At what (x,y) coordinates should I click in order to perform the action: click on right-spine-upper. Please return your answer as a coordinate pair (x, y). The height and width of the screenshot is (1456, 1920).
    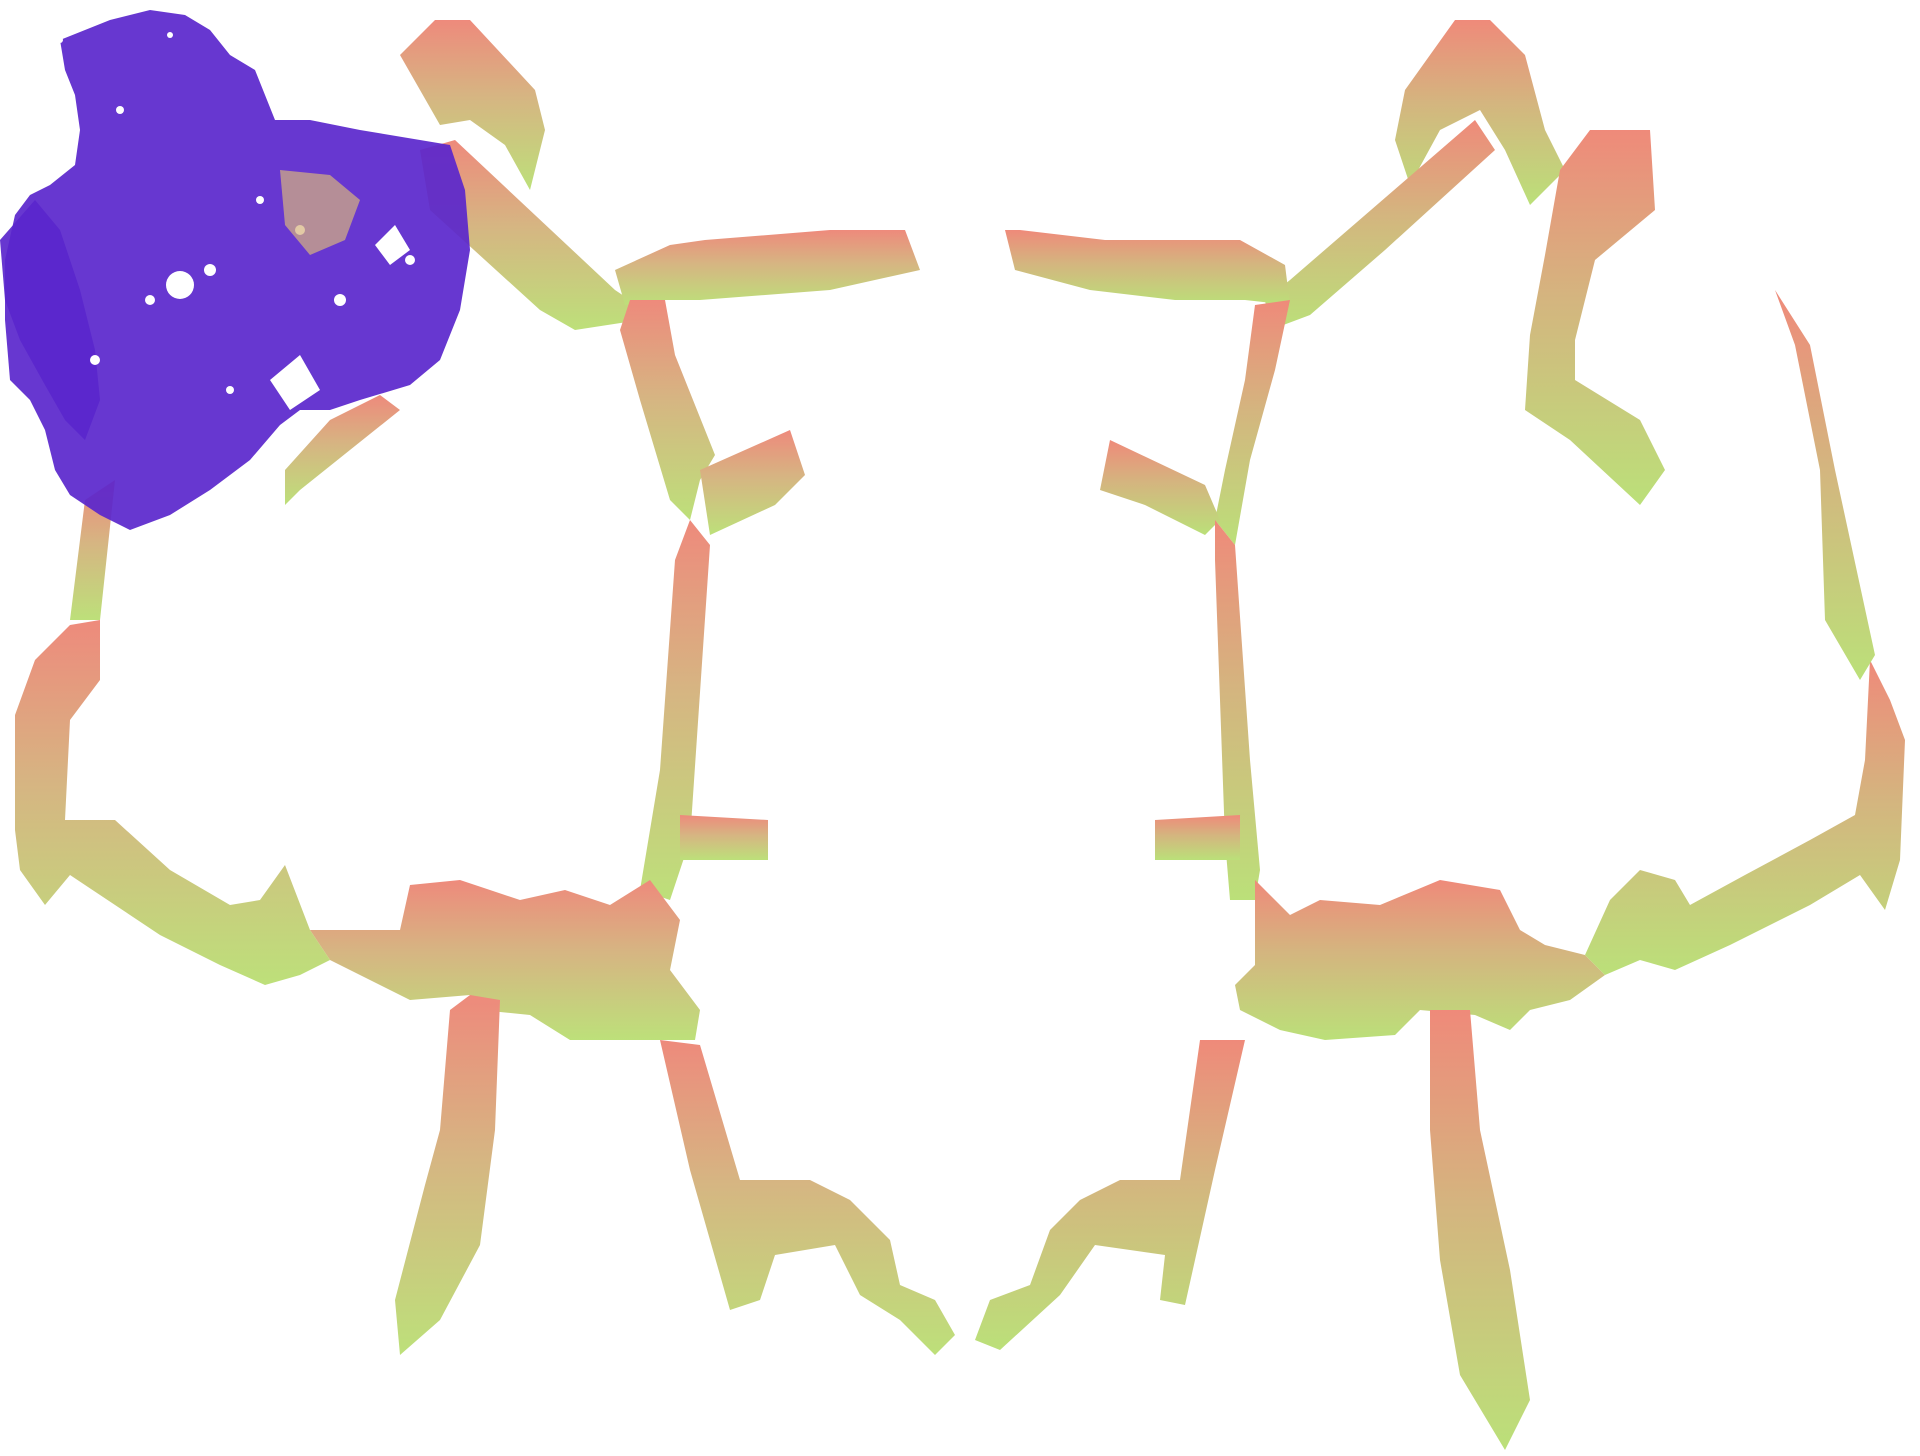
    Looking at the image, I should click on (1252, 422).